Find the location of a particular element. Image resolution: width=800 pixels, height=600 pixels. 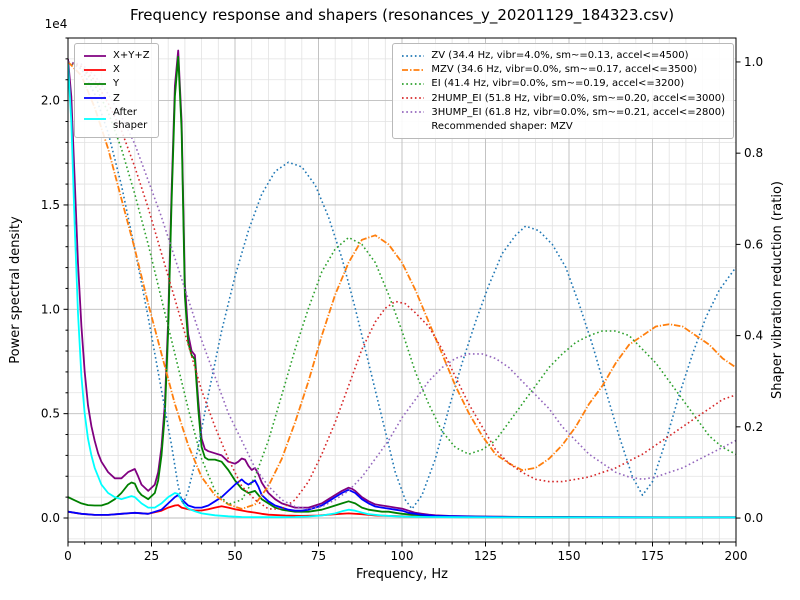

2hump-ei-line-sample is located at coordinates (413, 98).